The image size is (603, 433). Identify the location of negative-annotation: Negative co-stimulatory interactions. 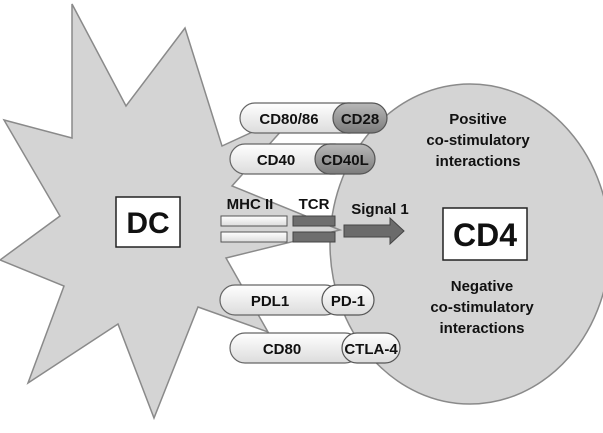
(482, 307).